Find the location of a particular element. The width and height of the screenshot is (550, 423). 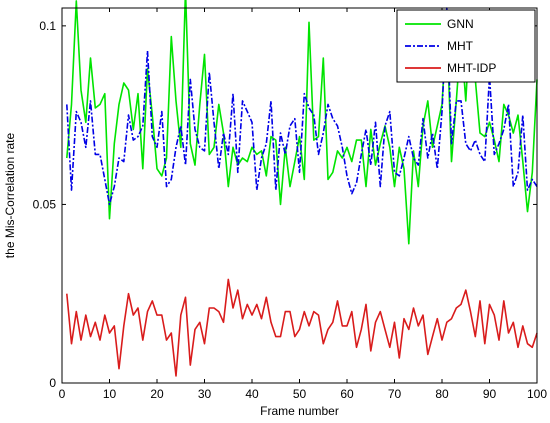

x-tick-label: 30 is located at coordinates (205, 394).